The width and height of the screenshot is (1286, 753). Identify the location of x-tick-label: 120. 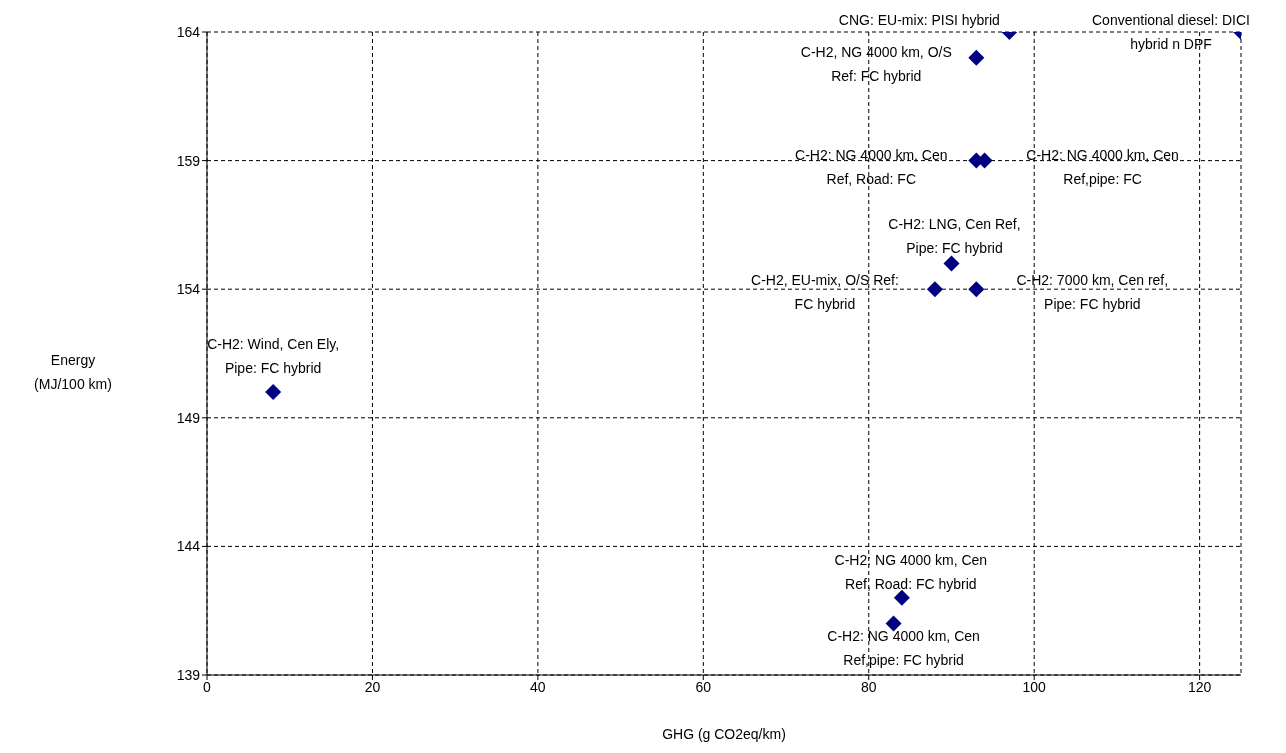
(1199, 686).